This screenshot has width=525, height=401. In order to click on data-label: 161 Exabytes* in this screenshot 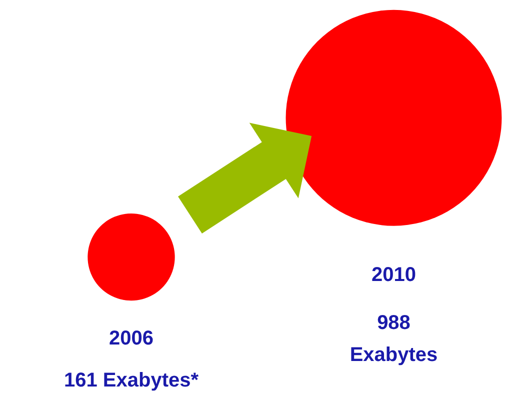, I will do `click(131, 381)`.